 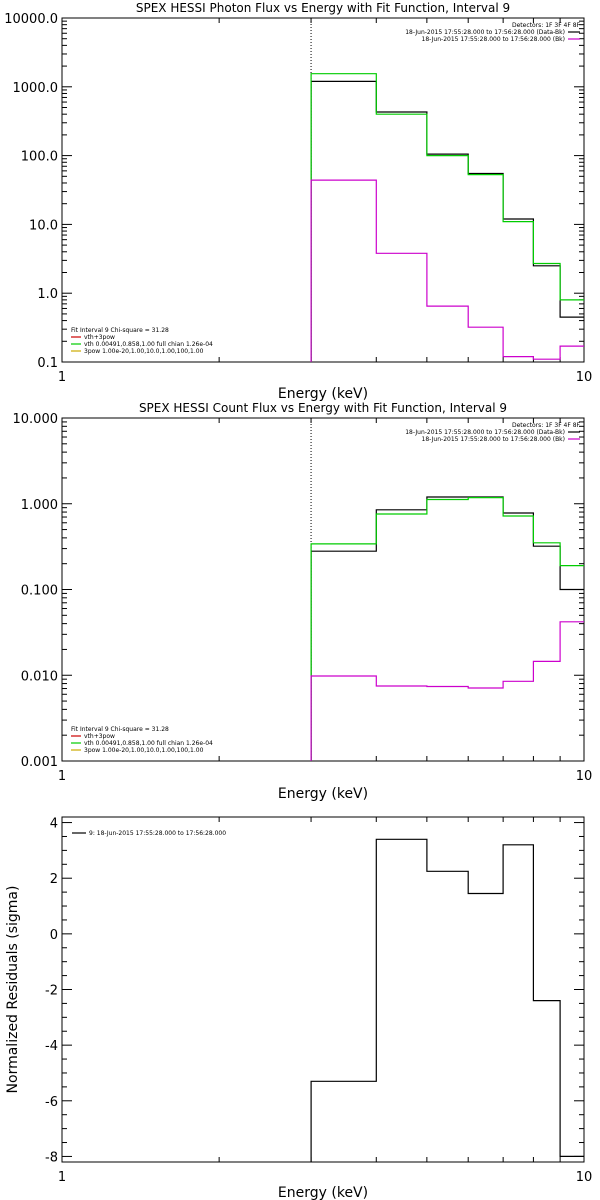 I want to click on y-tick-label: 10.0, so click(x=43, y=225).